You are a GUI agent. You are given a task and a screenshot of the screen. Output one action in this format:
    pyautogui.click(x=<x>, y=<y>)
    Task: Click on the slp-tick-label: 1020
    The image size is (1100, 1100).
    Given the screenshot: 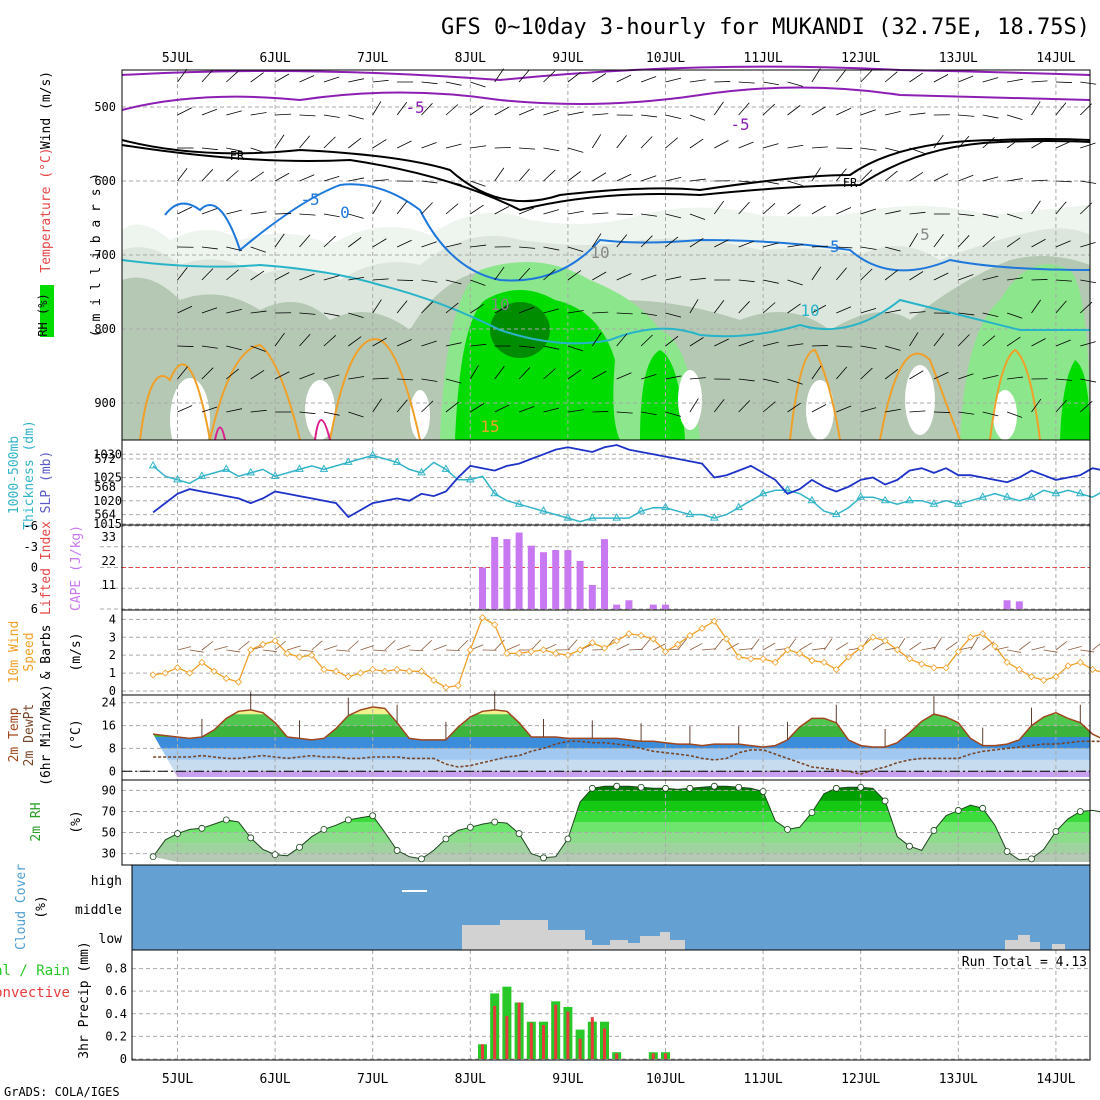 What is the action you would take?
    pyautogui.click(x=107, y=501)
    